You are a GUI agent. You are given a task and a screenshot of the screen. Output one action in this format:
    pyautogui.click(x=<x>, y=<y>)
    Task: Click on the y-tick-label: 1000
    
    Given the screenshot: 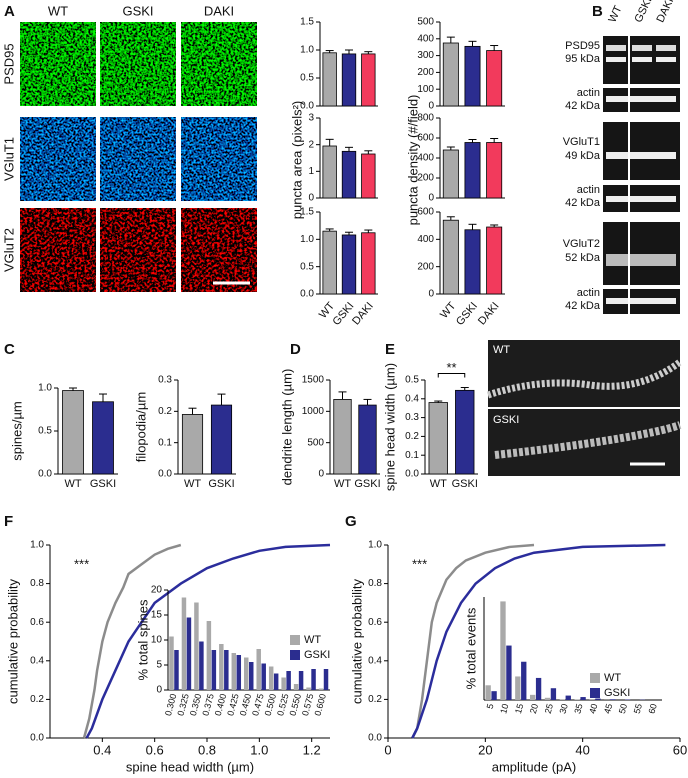 What is the action you would take?
    pyautogui.click(x=313, y=411)
    